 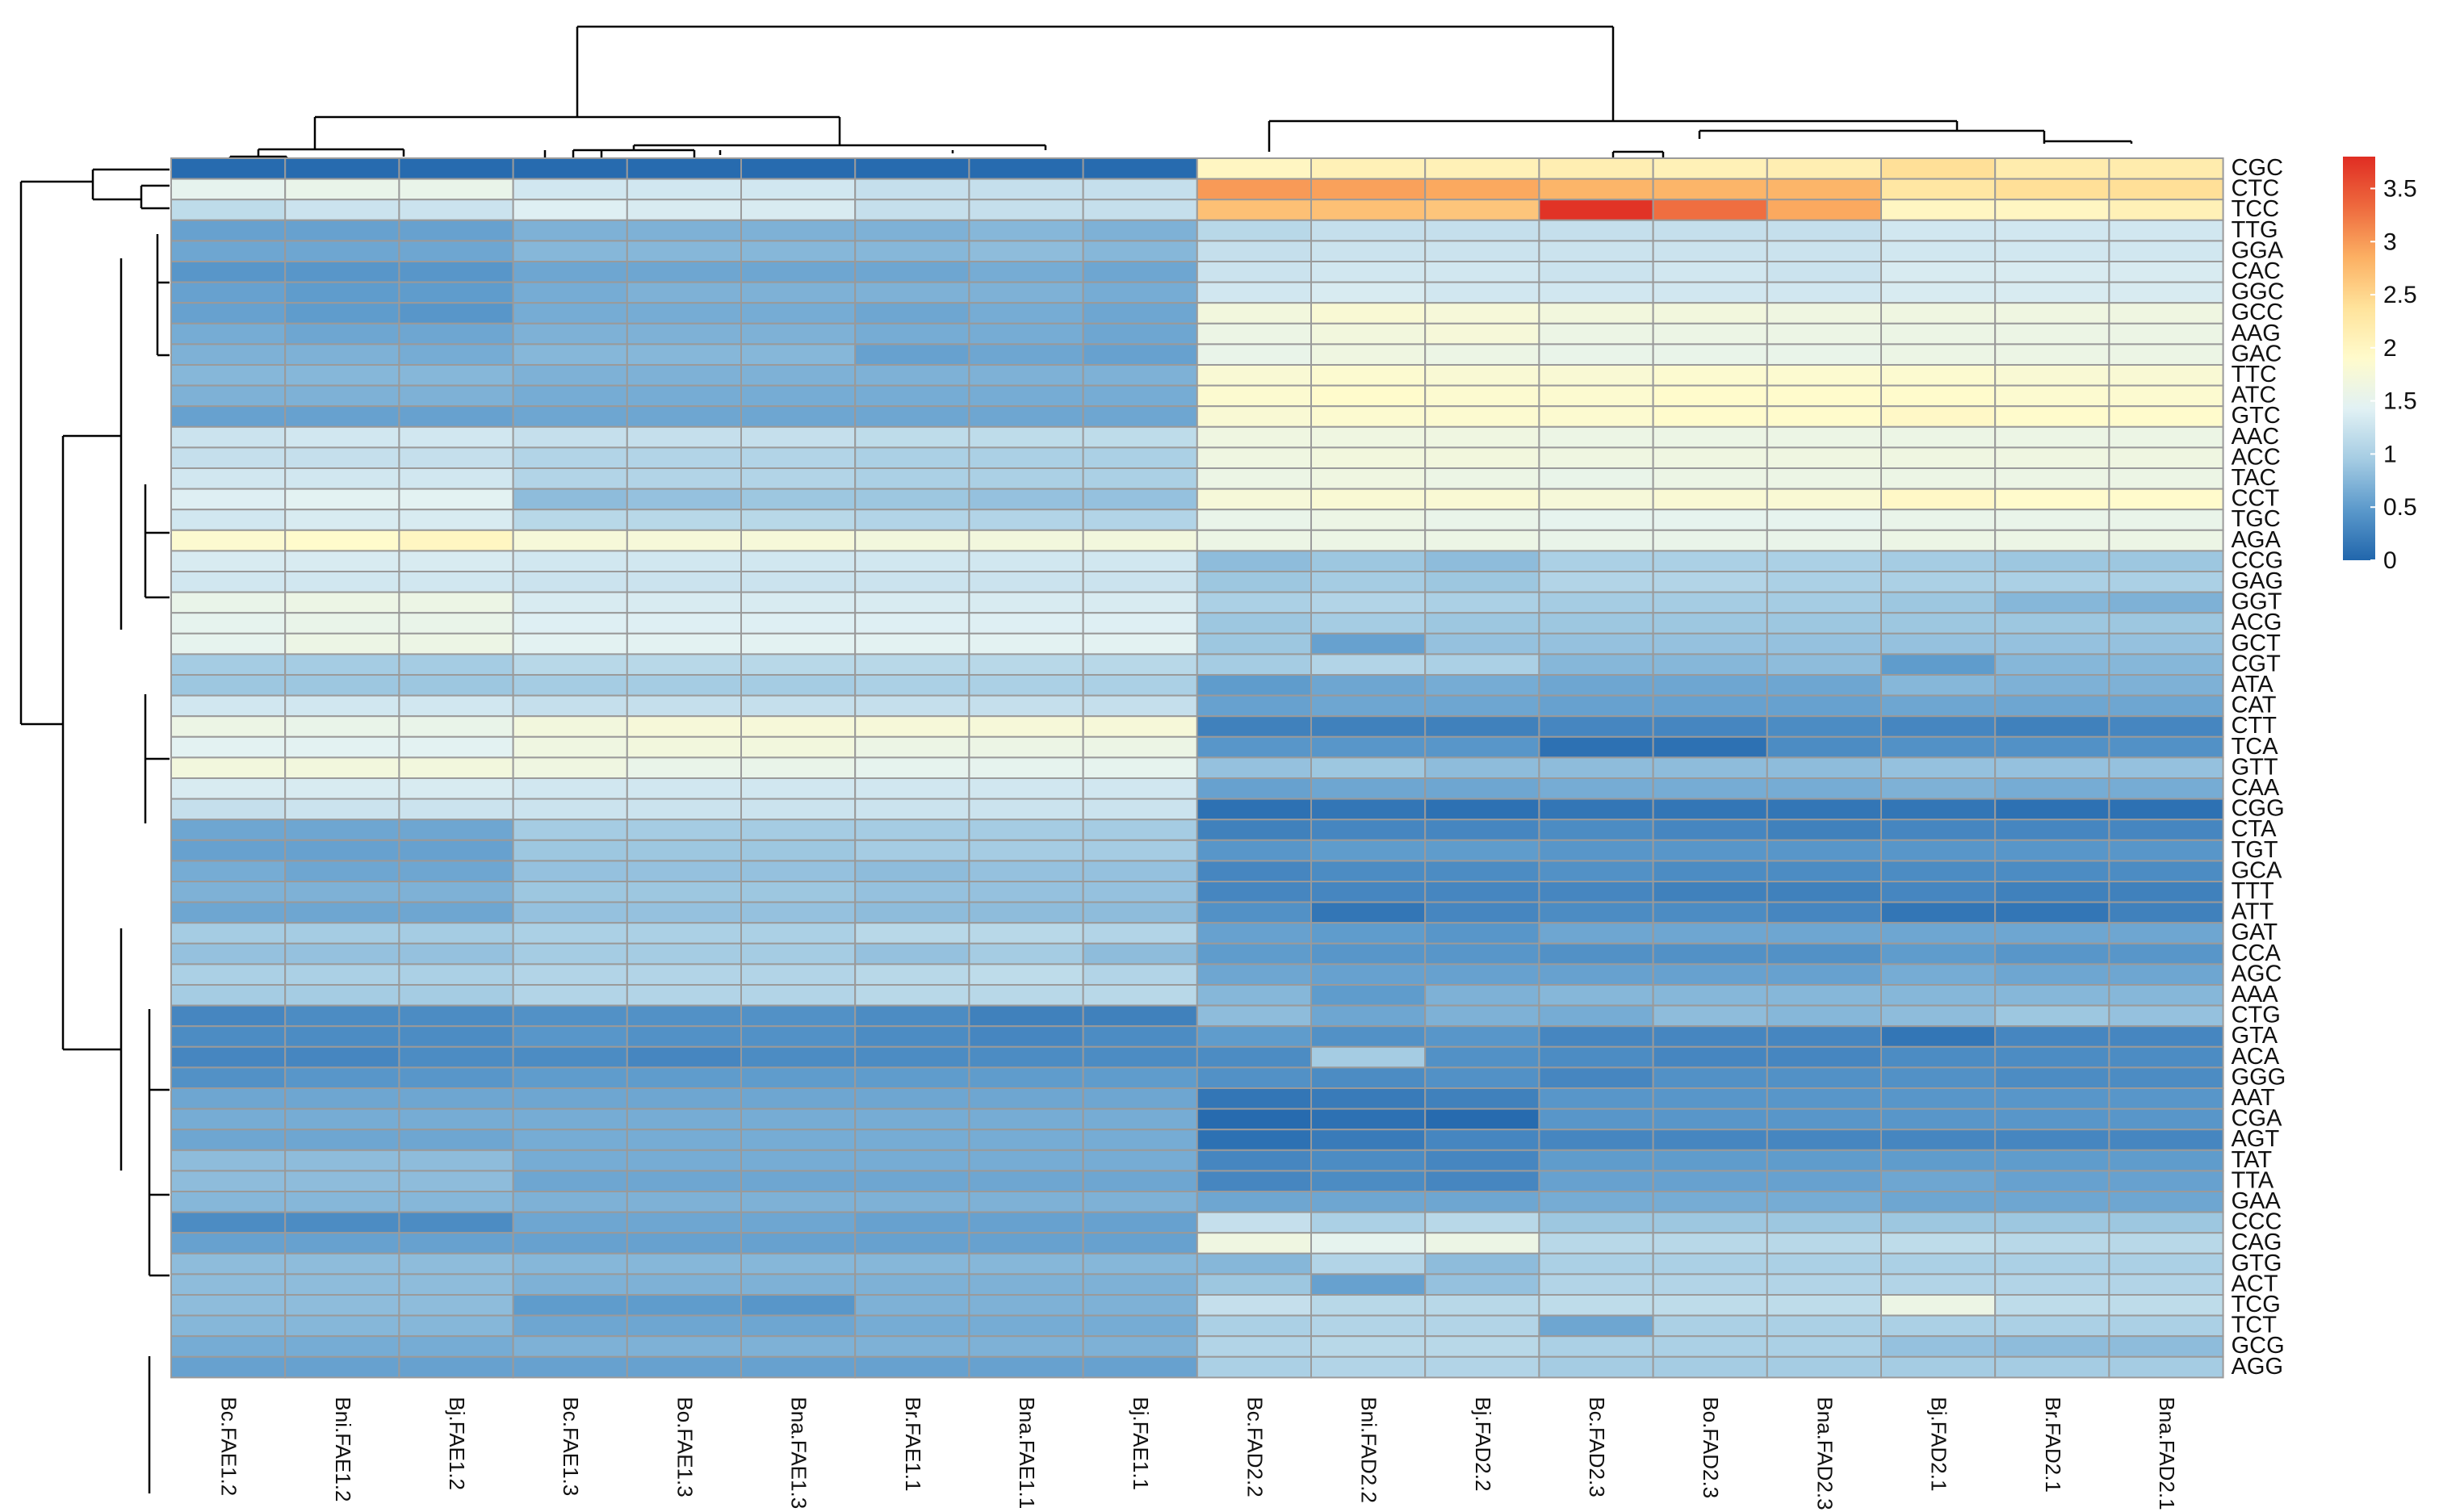 What do you see at coordinates (2255, 726) in the screenshot?
I see `row-label: CTT` at bounding box center [2255, 726].